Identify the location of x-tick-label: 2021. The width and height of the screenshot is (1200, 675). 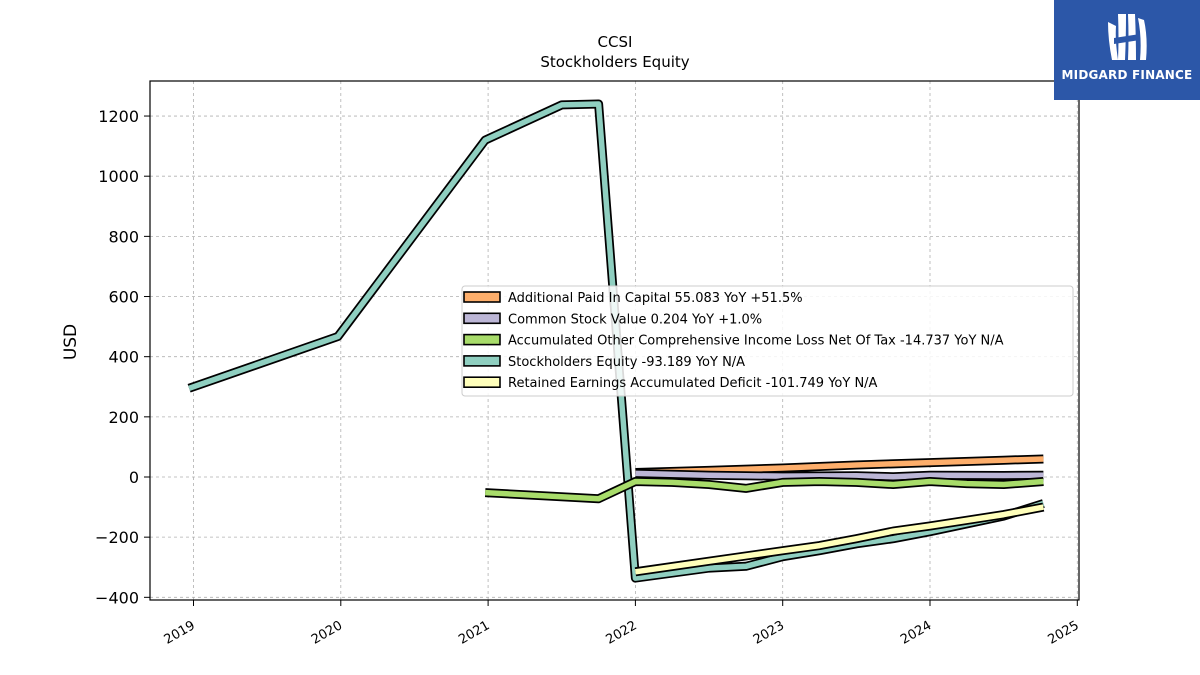
(474, 633).